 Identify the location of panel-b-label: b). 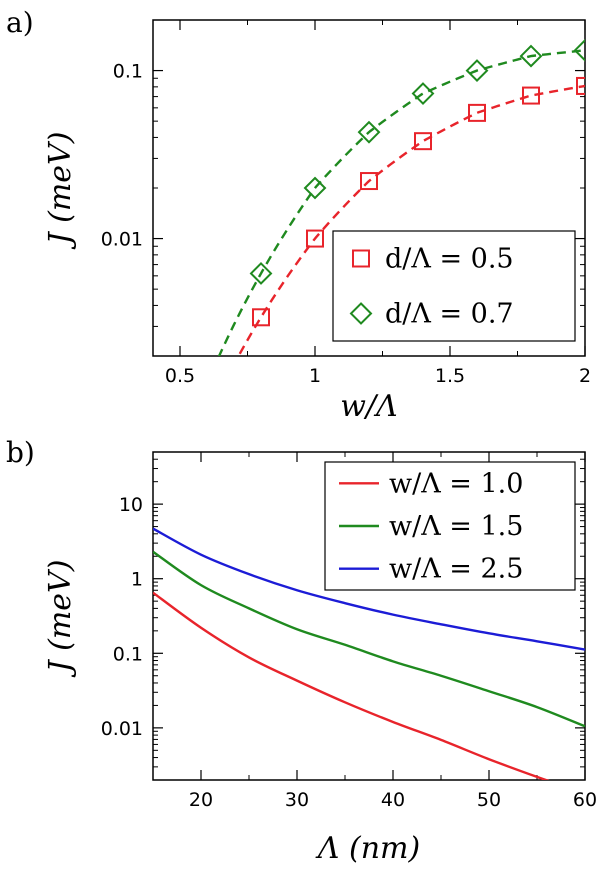
(20, 452).